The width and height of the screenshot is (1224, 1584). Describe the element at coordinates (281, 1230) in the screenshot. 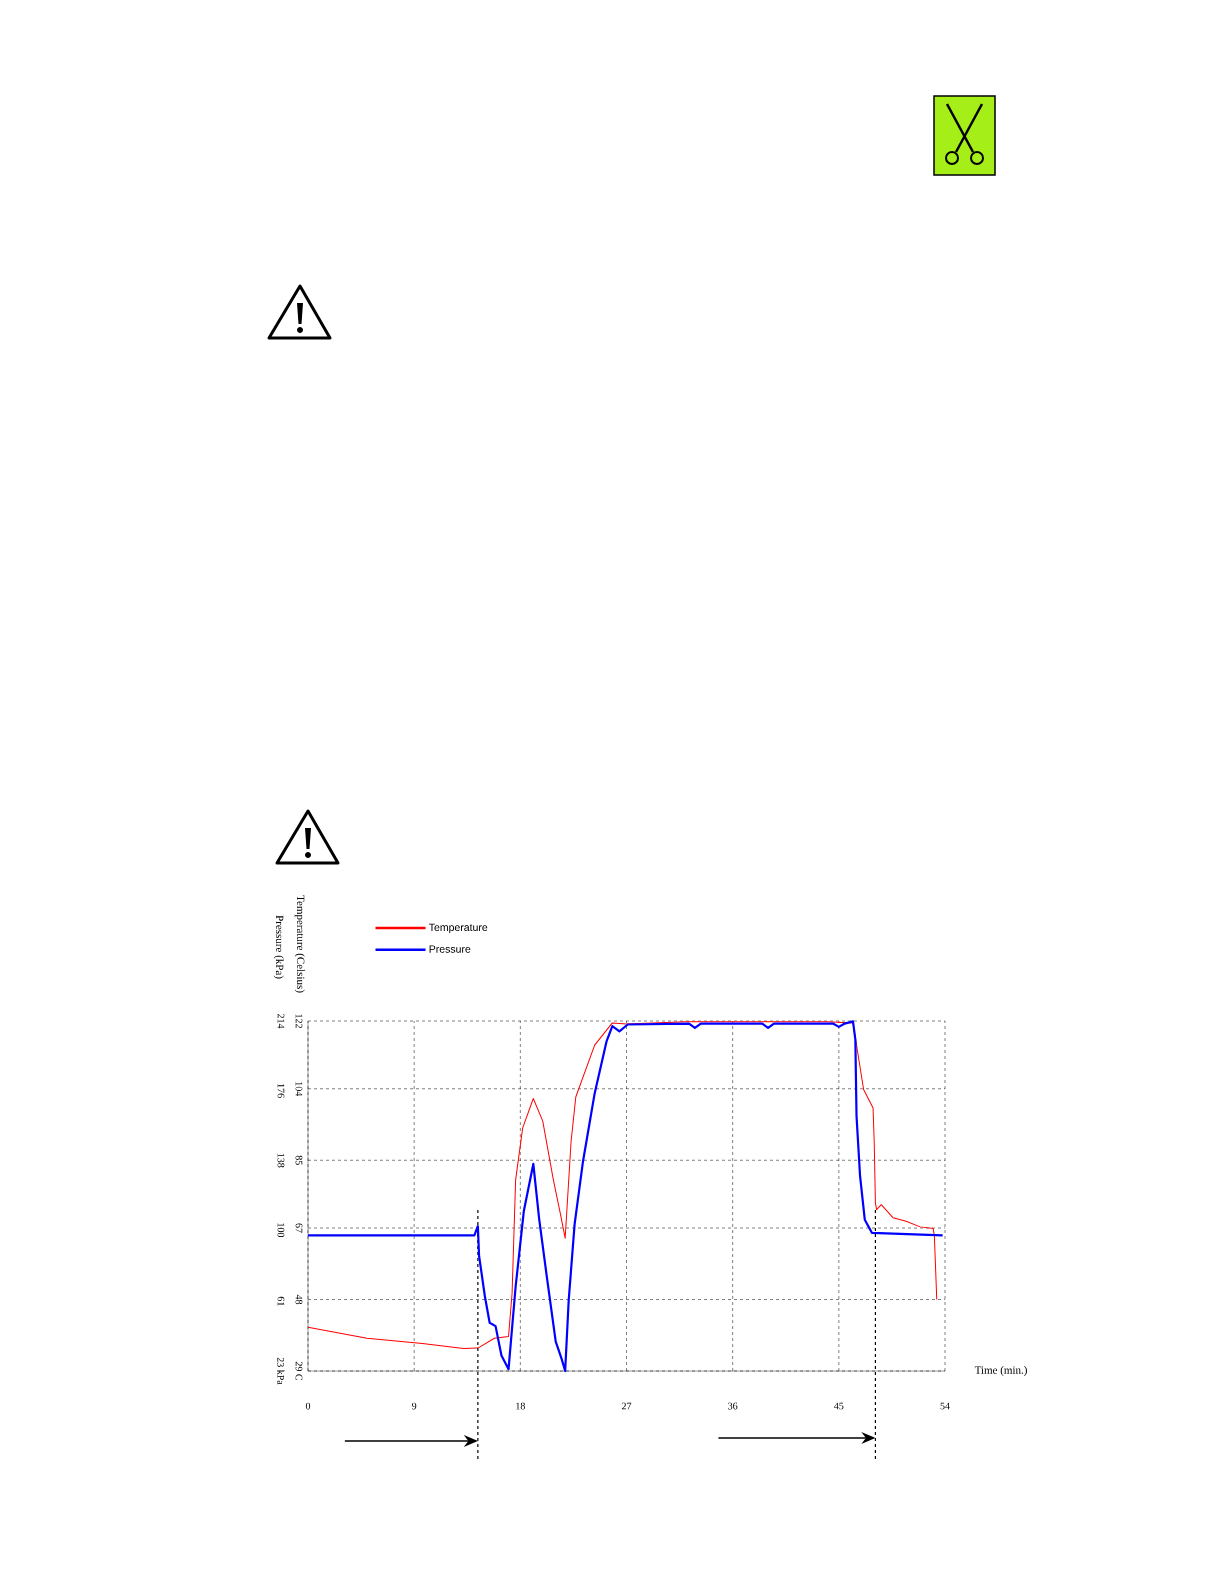

I see `y2-tick-label: 100` at that location.